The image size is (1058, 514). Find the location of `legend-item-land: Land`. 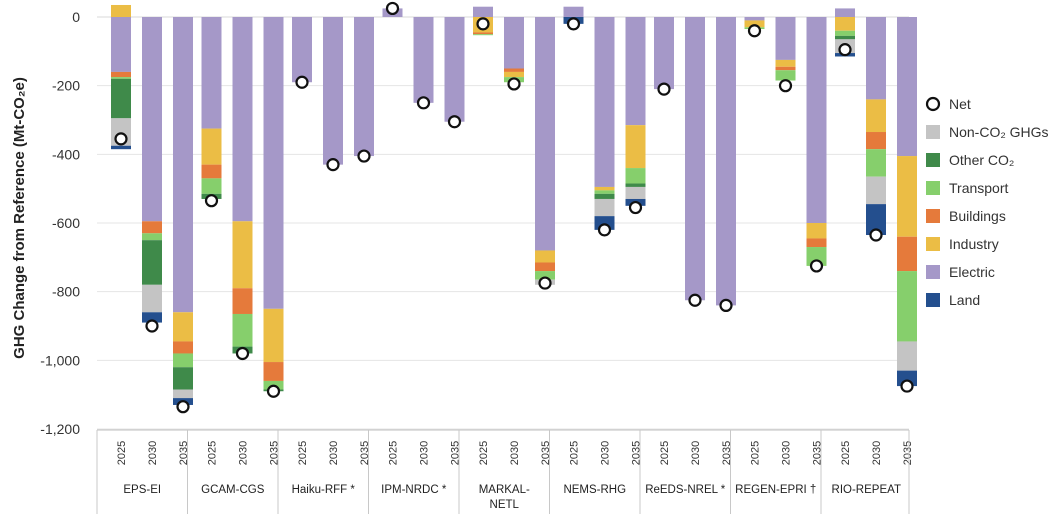

legend-item-land: Land is located at coordinates (953, 300).